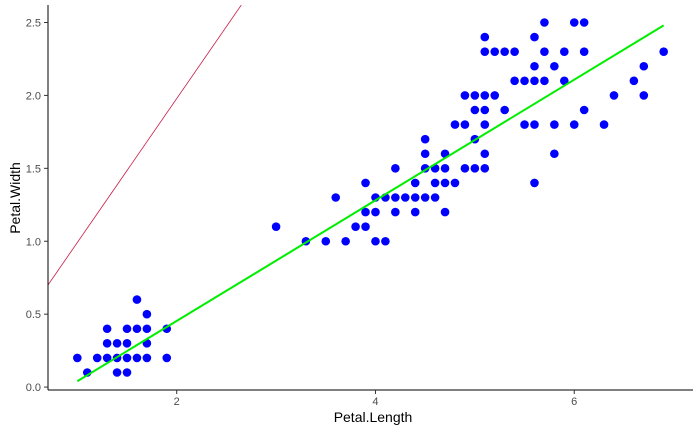  I want to click on y-tick-label: 1.0, so click(33, 242).